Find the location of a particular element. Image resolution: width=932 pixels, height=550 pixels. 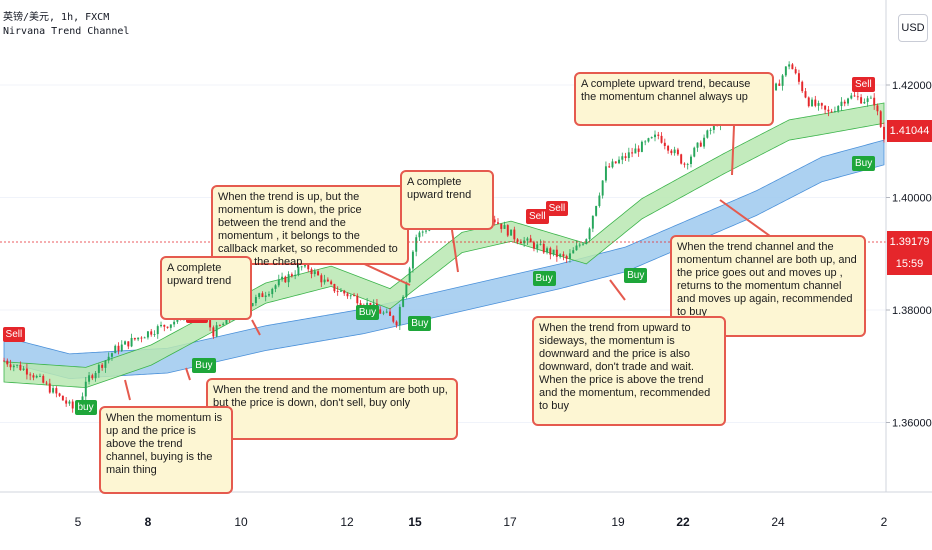

currency-button: USD is located at coordinates (913, 28).